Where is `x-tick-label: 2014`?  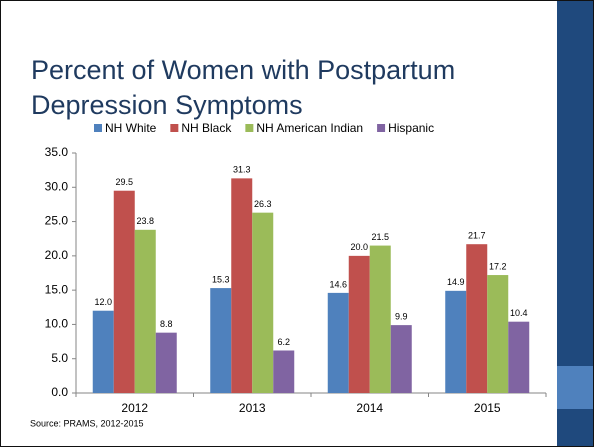 x-tick-label: 2014 is located at coordinates (369, 408).